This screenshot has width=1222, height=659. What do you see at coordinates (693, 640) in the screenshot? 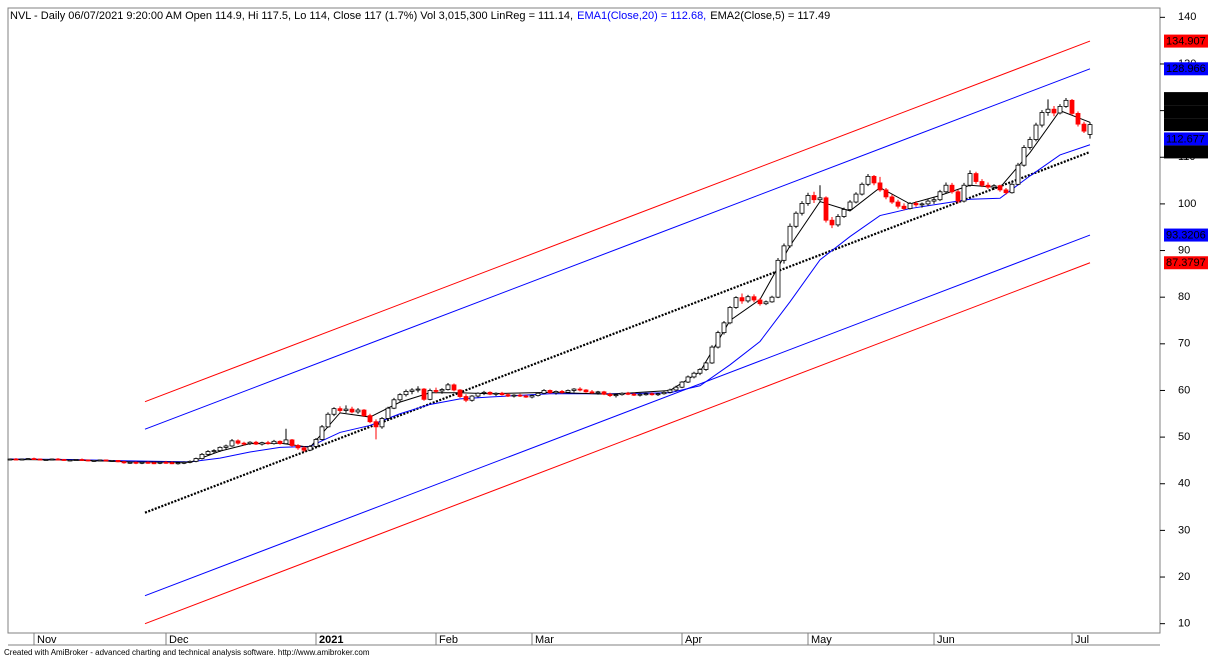
I see `x-tick-label: Apr` at bounding box center [693, 640].